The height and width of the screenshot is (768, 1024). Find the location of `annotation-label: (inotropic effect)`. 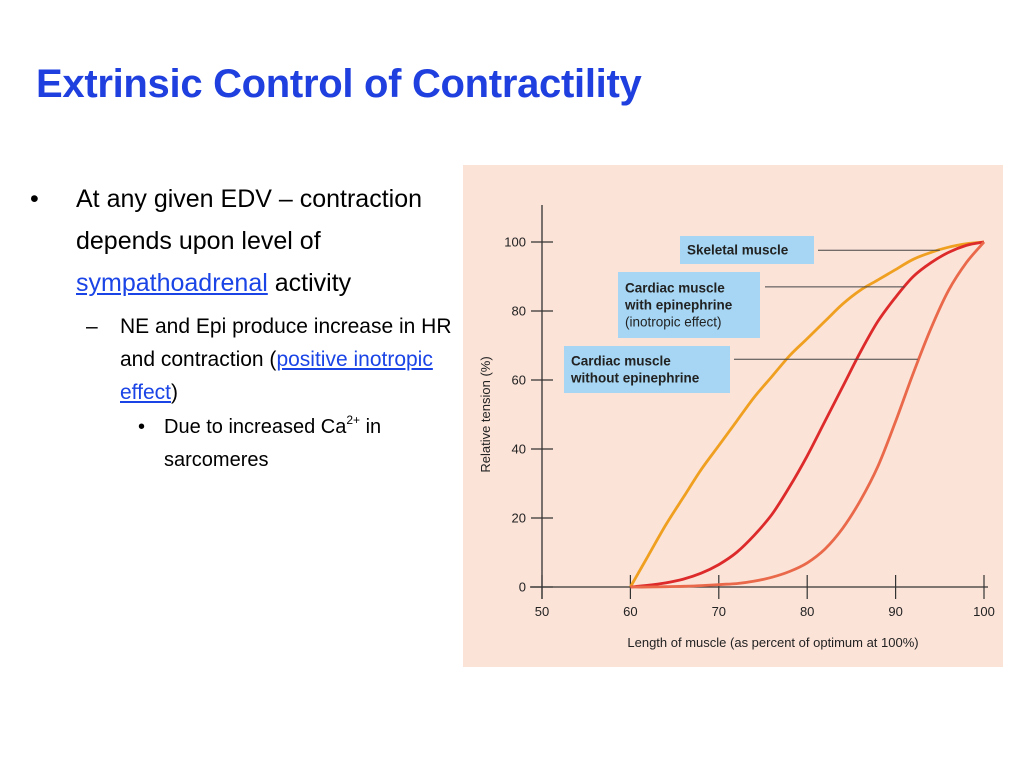

annotation-label: (inotropic effect) is located at coordinates (673, 322).